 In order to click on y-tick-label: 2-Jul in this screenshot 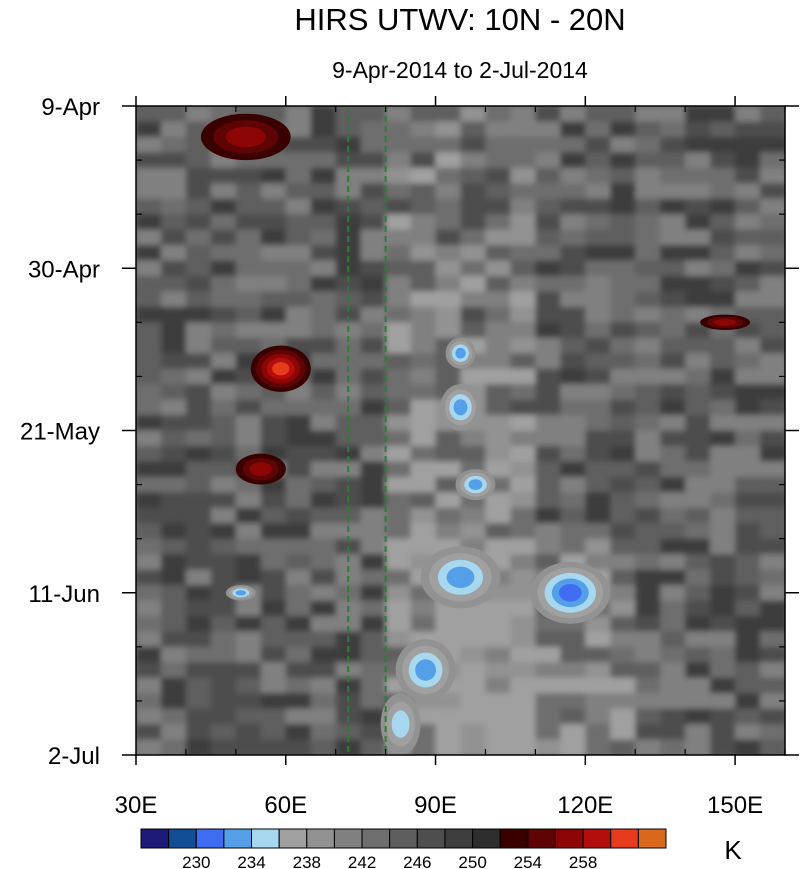, I will do `click(74, 756)`.